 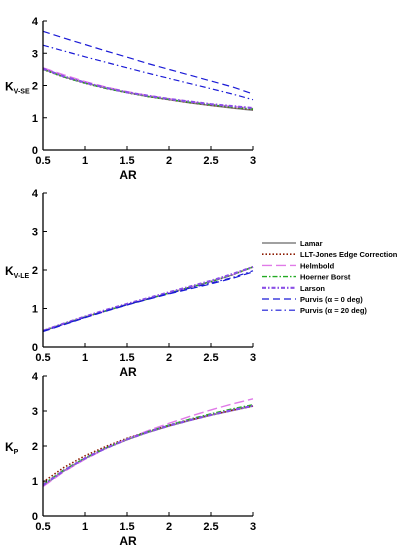 What do you see at coordinates (317, 265) in the screenshot?
I see `legend-label: Helmbold` at bounding box center [317, 265].